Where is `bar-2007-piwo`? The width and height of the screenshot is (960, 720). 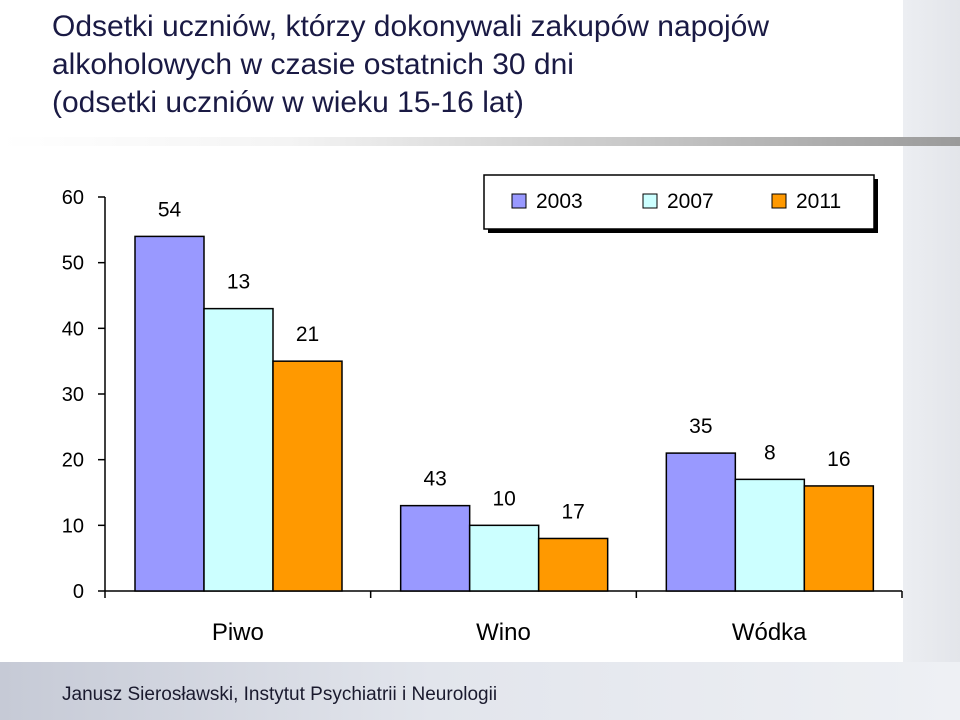
bar-2007-piwo is located at coordinates (238, 449).